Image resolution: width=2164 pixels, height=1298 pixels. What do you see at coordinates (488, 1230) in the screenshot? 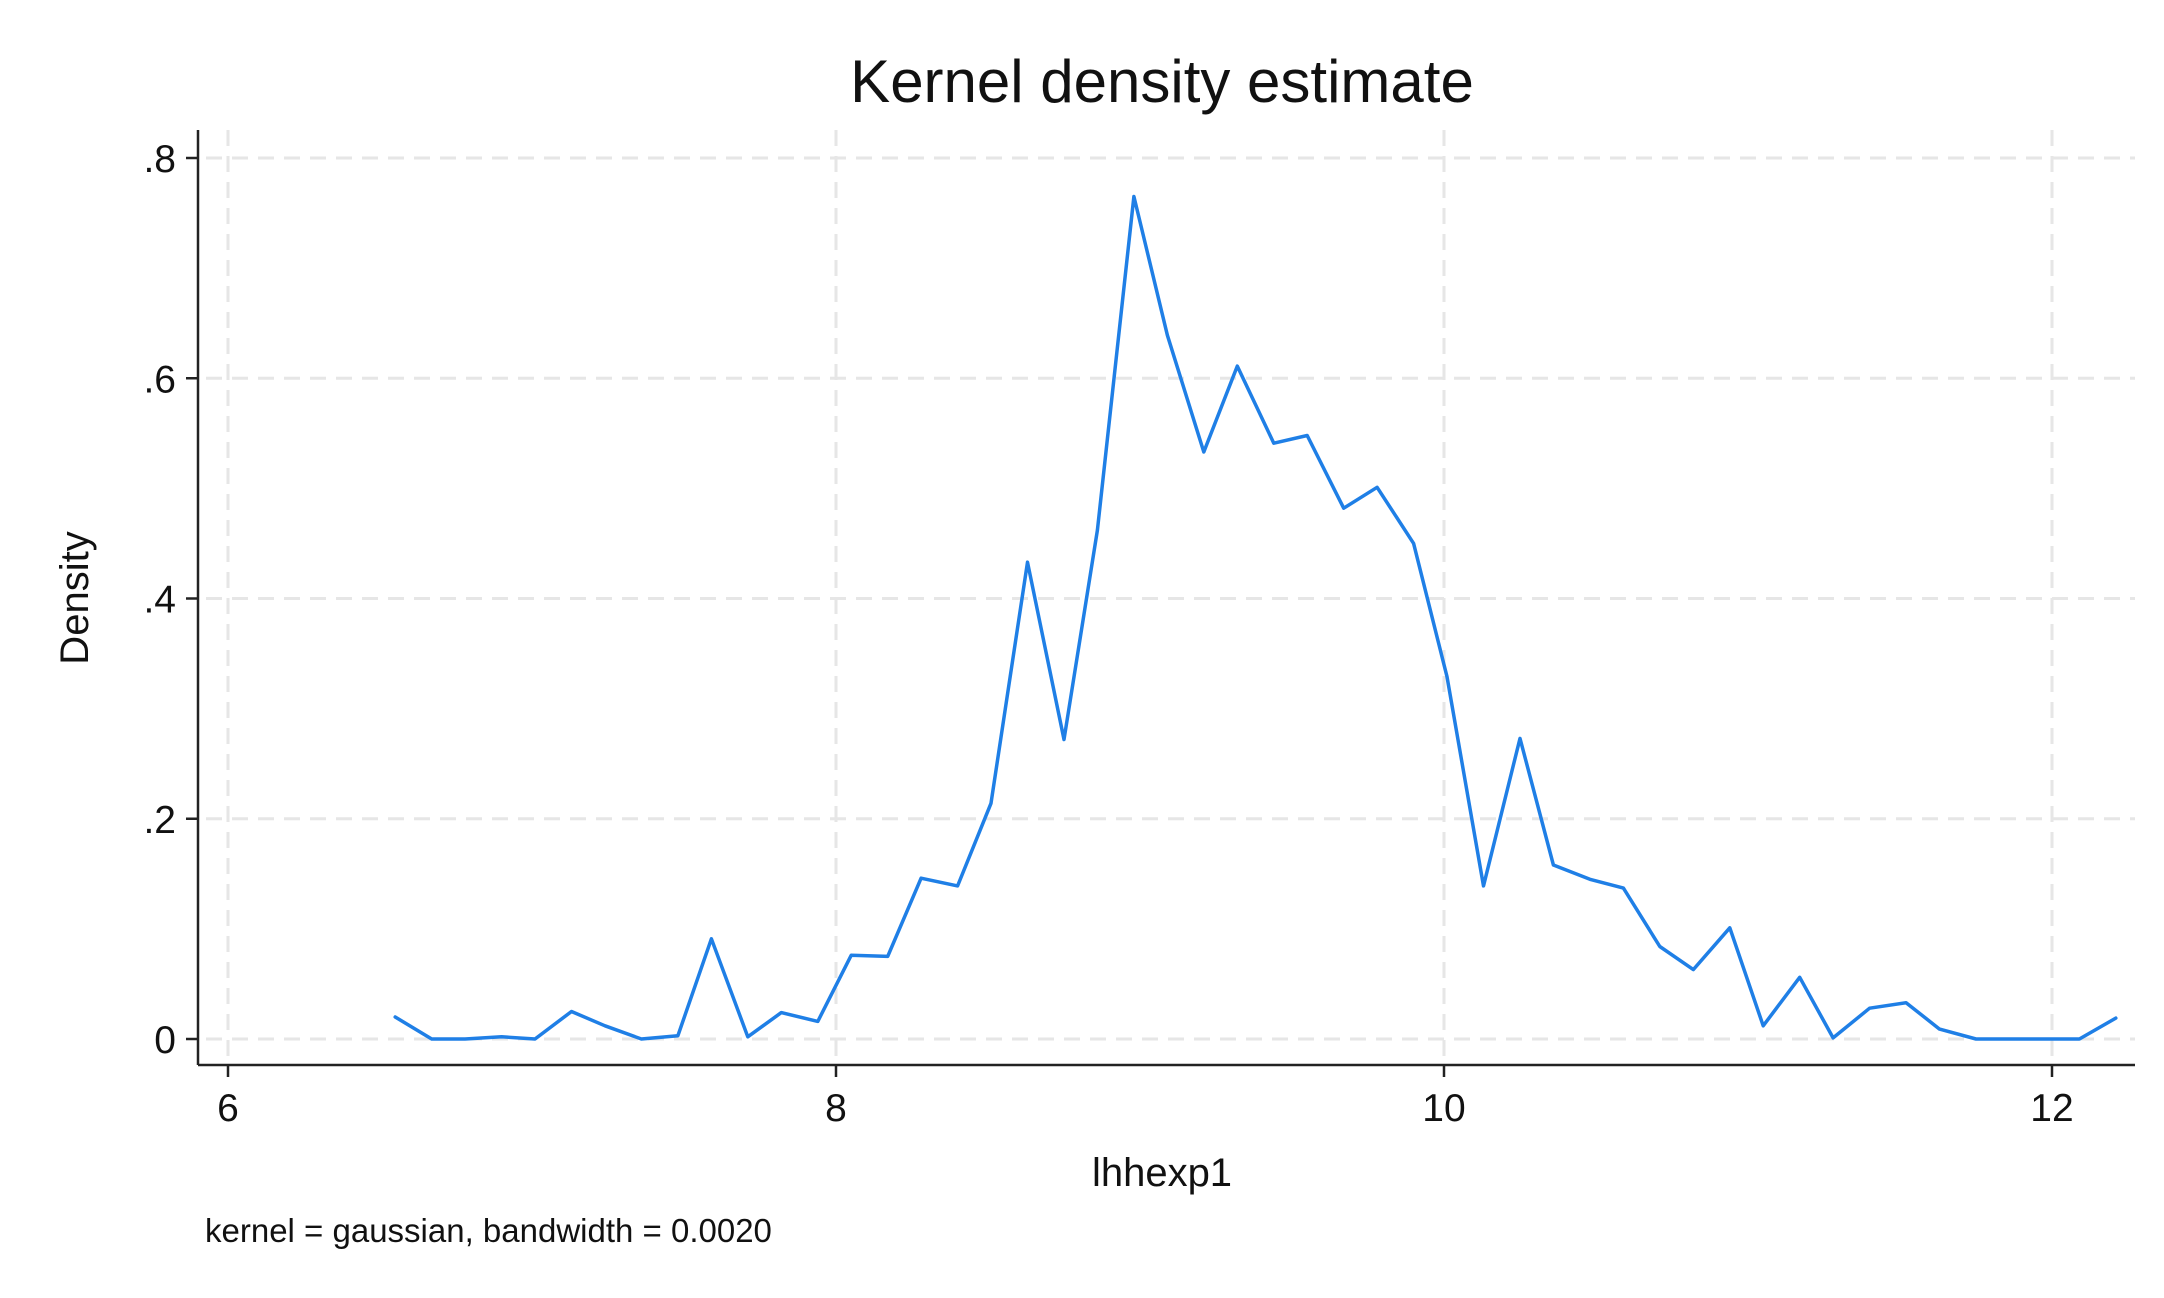
I see `chart-note: kernel = gaussian, bandwidth = 0.0020` at bounding box center [488, 1230].